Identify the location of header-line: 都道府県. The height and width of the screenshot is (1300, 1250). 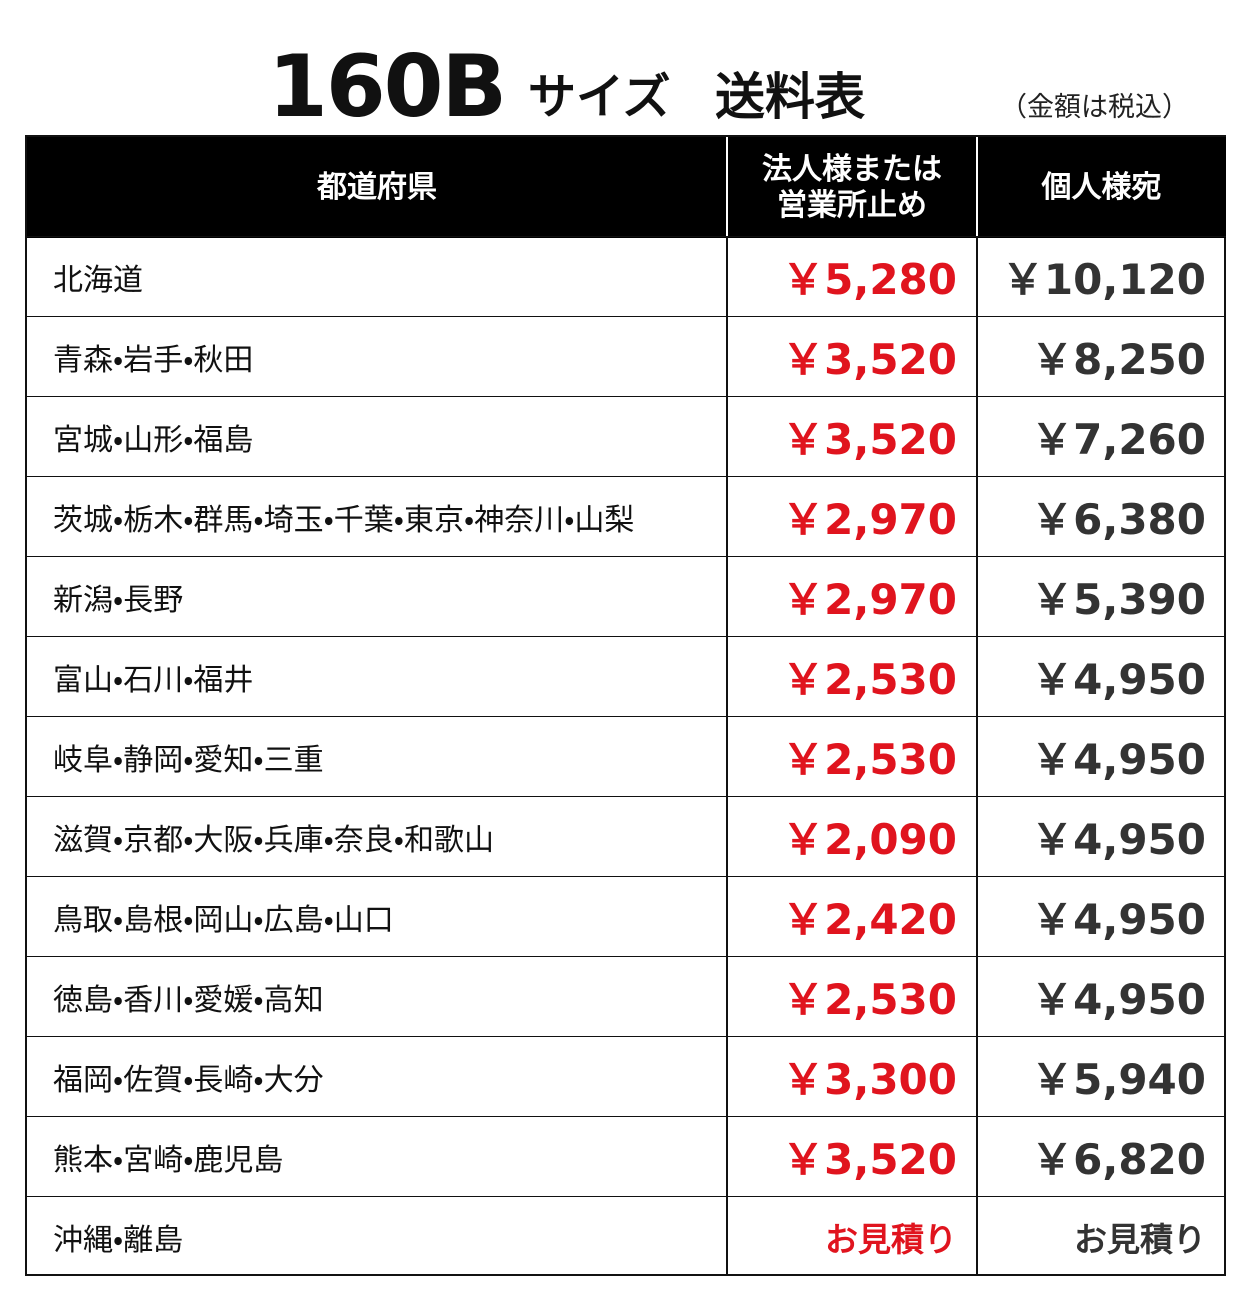
(377, 187).